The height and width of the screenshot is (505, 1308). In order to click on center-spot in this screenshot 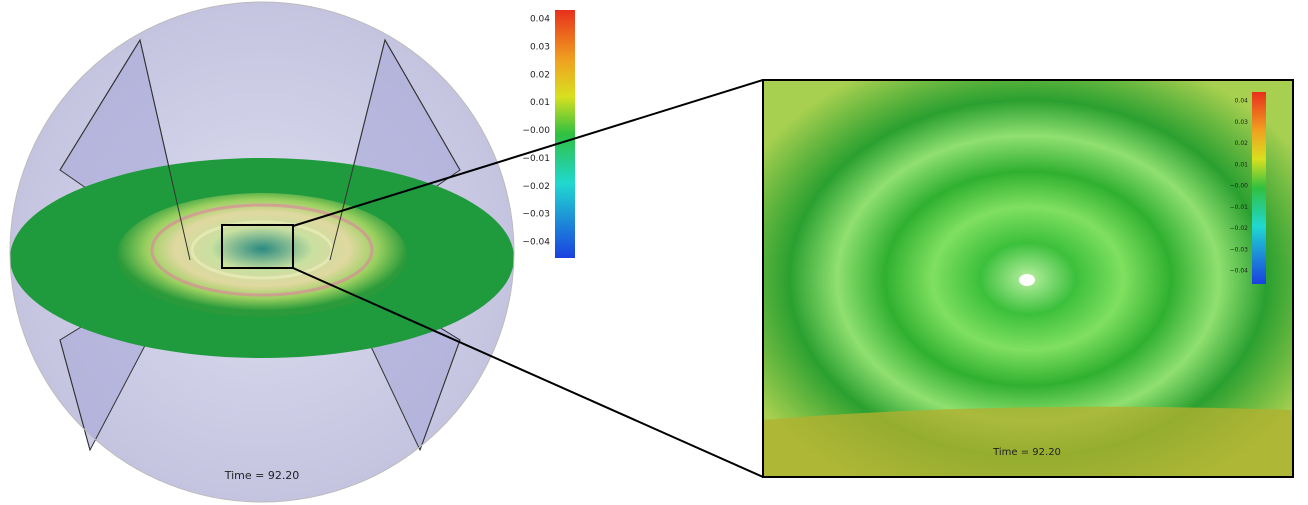, I will do `click(1027, 280)`.